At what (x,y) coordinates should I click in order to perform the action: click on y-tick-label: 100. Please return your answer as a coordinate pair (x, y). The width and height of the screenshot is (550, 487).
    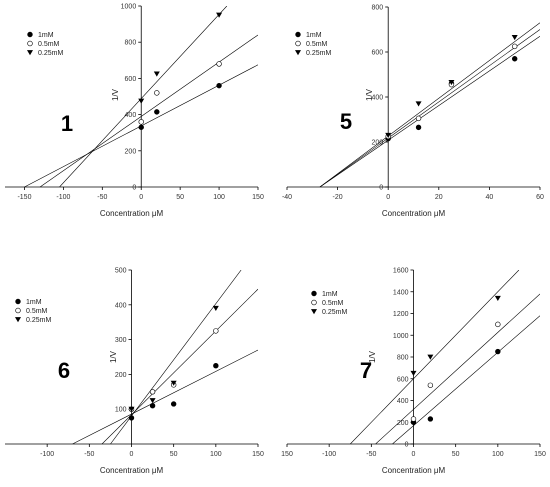
    Looking at the image, I should click on (121, 410).